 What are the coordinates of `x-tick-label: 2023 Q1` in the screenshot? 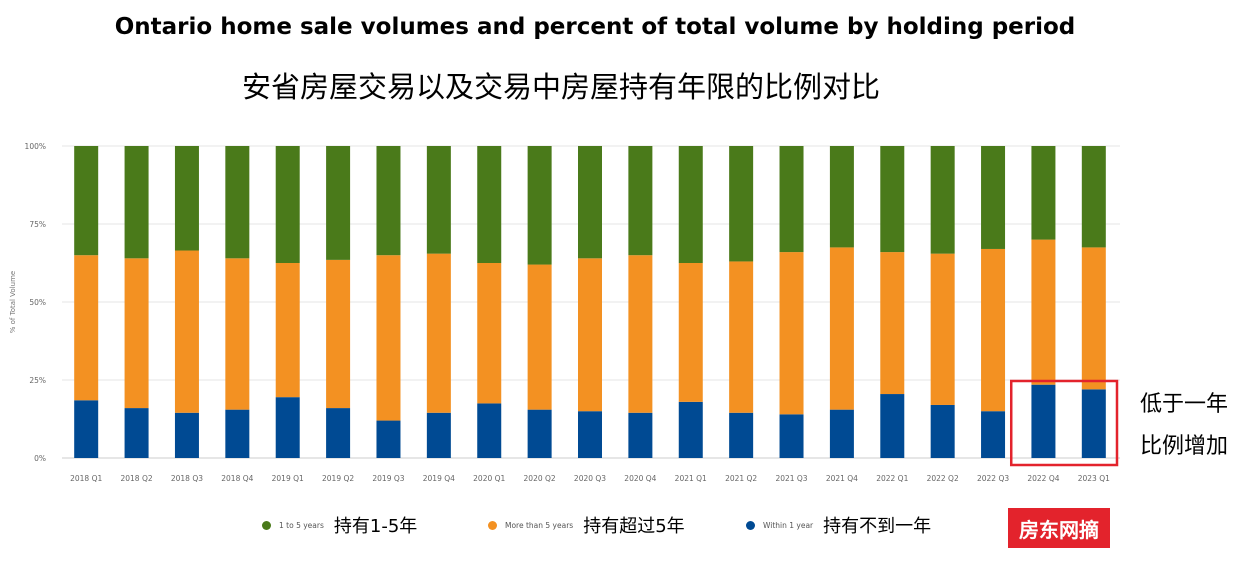 It's located at (1094, 478).